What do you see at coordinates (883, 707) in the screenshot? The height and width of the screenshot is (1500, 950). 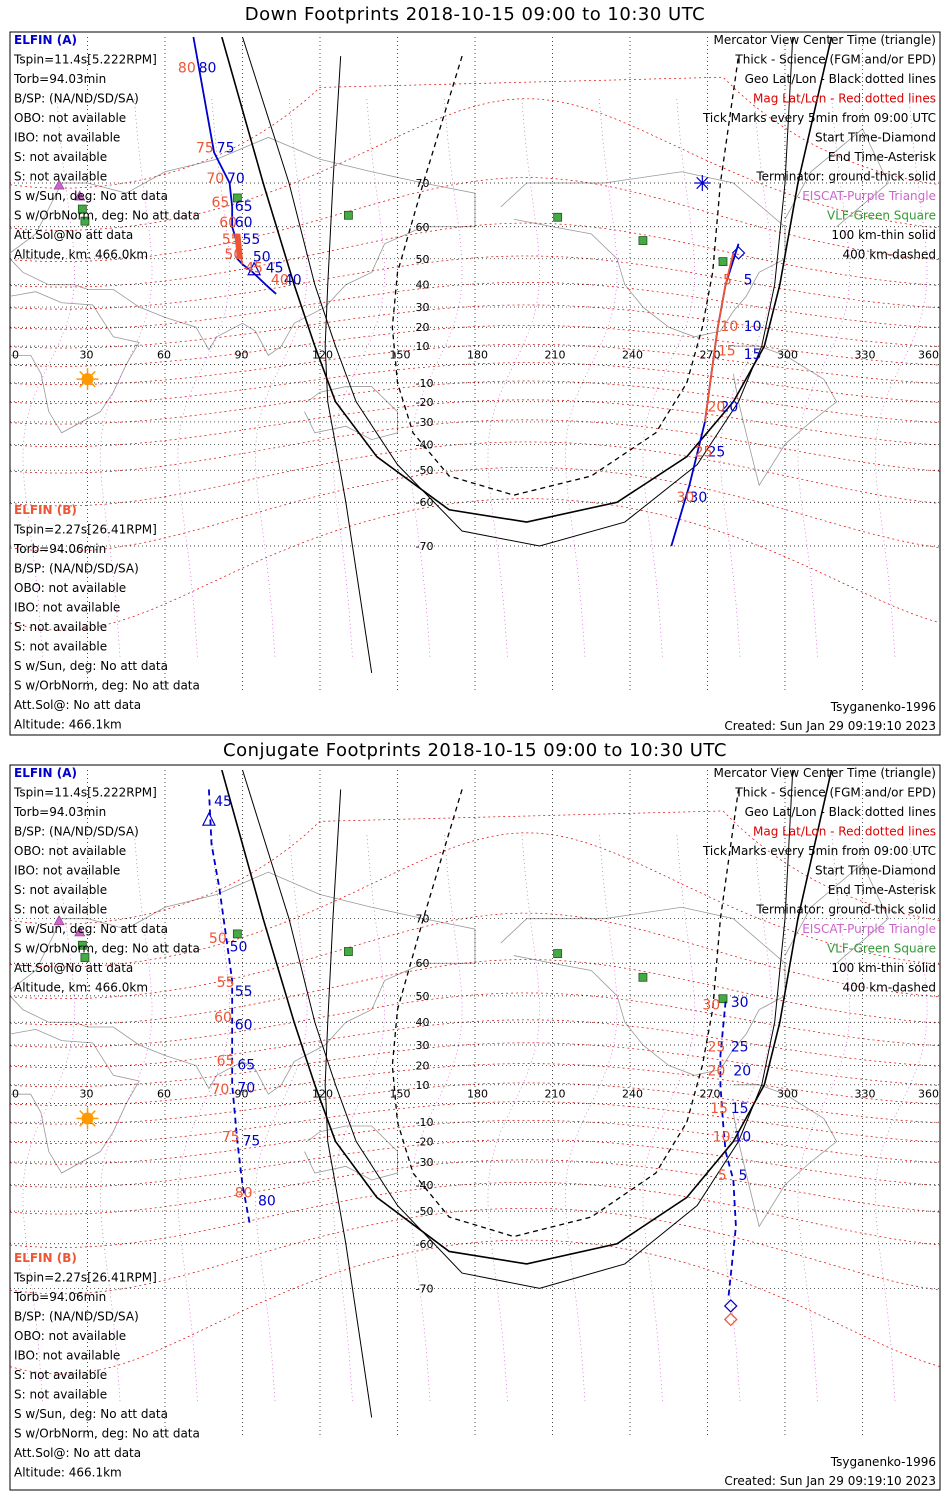 I see `model-label: Tsyganenko-1996` at bounding box center [883, 707].